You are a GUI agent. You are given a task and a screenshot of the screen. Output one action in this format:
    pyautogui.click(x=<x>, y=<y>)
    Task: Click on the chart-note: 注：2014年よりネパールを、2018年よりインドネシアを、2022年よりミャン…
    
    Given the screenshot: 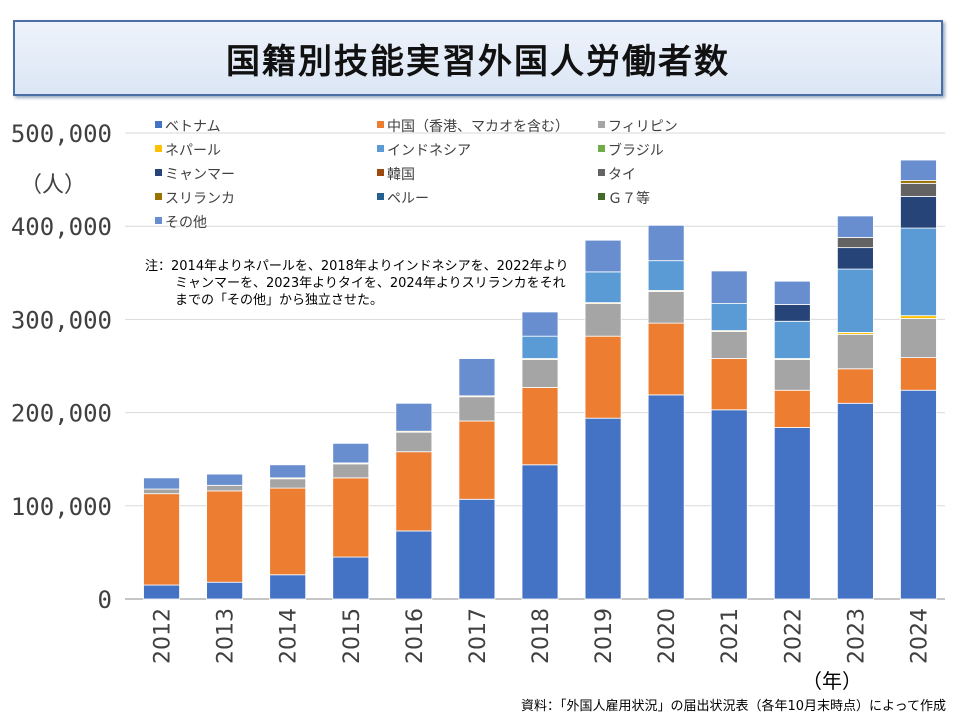 What is the action you would take?
    pyautogui.click(x=357, y=283)
    